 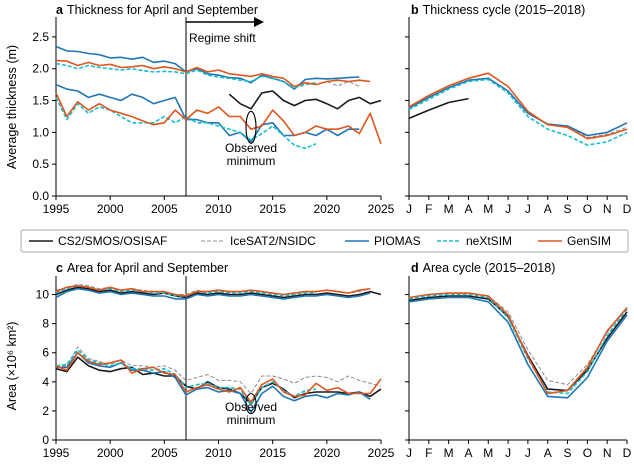 What do you see at coordinates (326, 209) in the screenshot?
I see `panel-a-xtick-label: 2020` at bounding box center [326, 209].